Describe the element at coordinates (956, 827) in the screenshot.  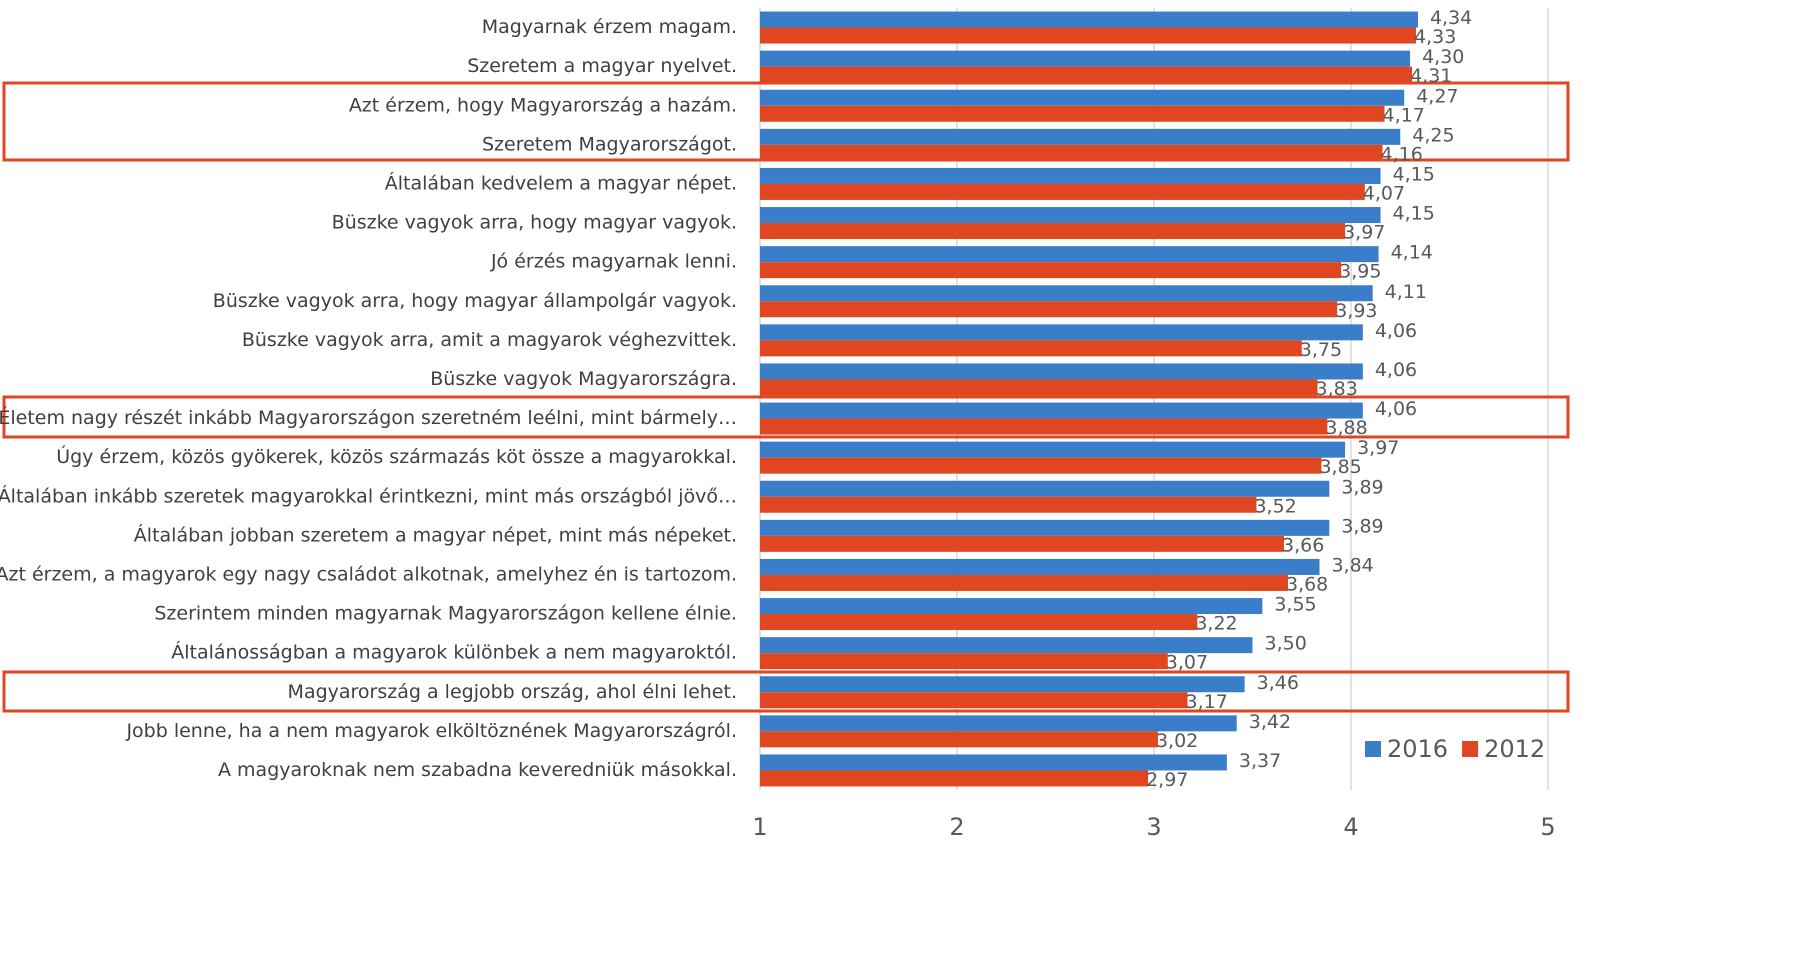
I see `x-tick-label: 2` at that location.